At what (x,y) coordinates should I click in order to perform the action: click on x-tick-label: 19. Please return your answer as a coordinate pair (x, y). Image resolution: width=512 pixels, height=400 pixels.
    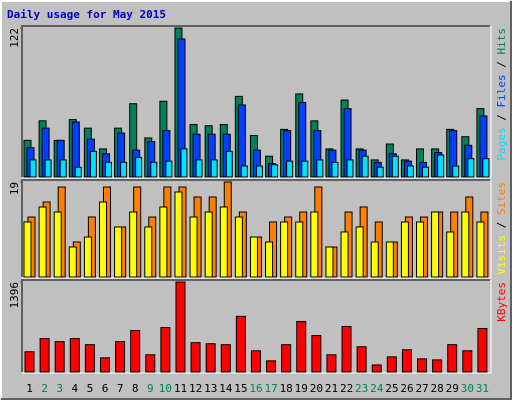
    Looking at the image, I should click on (301, 388).